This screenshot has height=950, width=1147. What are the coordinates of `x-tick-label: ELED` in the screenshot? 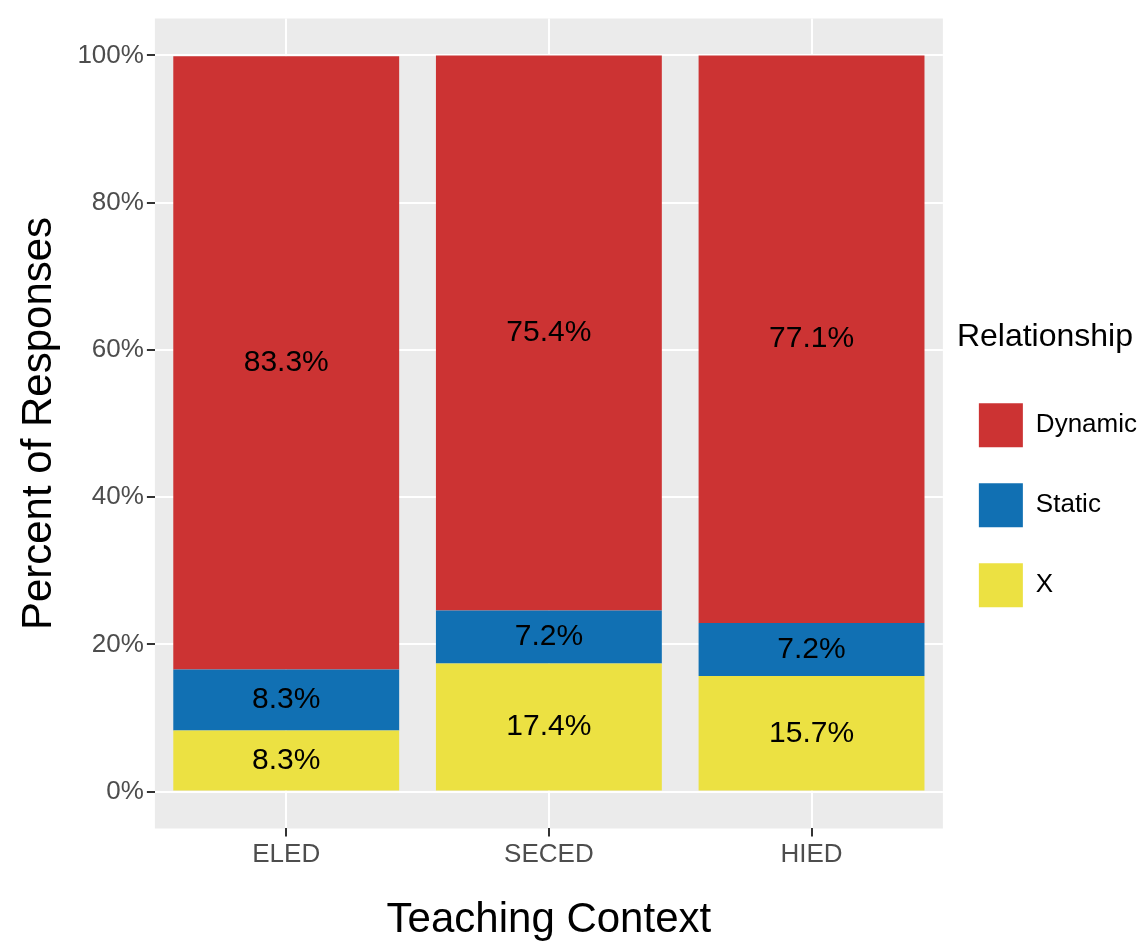 It's located at (286, 853).